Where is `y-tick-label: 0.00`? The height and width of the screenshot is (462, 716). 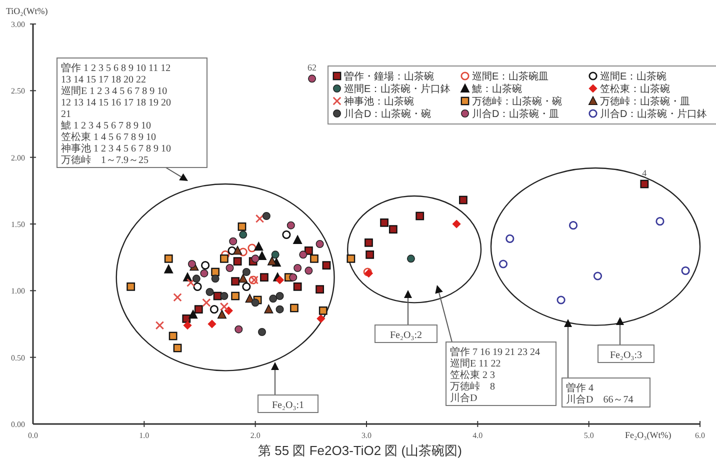 y-tick-label: 0.00 is located at coordinates (18, 424).